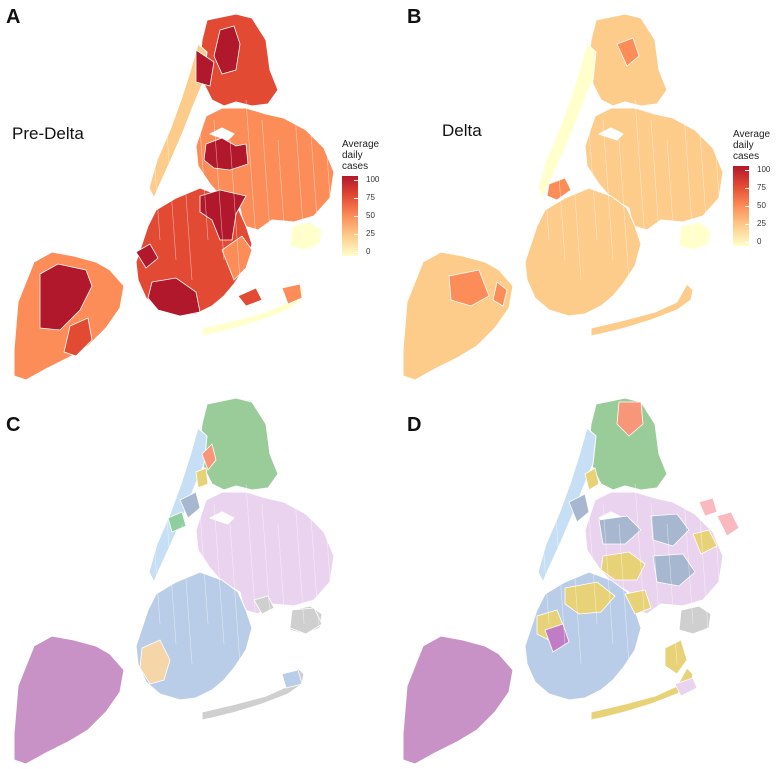 This screenshot has width=778, height=769. What do you see at coordinates (13, 425) in the screenshot?
I see `panel-letter-c: C` at bounding box center [13, 425].